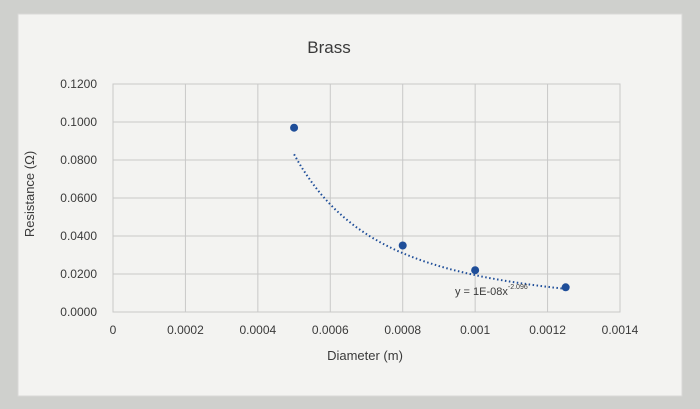 This screenshot has height=409, width=700. I want to click on x-tick-label: 0.0006, so click(330, 330).